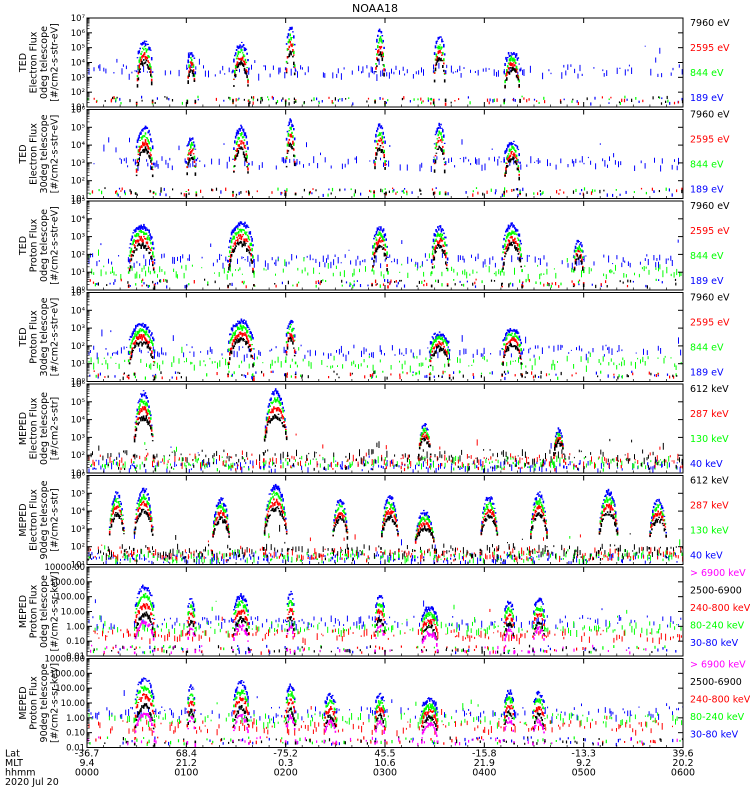 The width and height of the screenshot is (750, 800). What do you see at coordinates (78, 108) in the screenshot?
I see `y-tick-label: 10¹` at bounding box center [78, 108].